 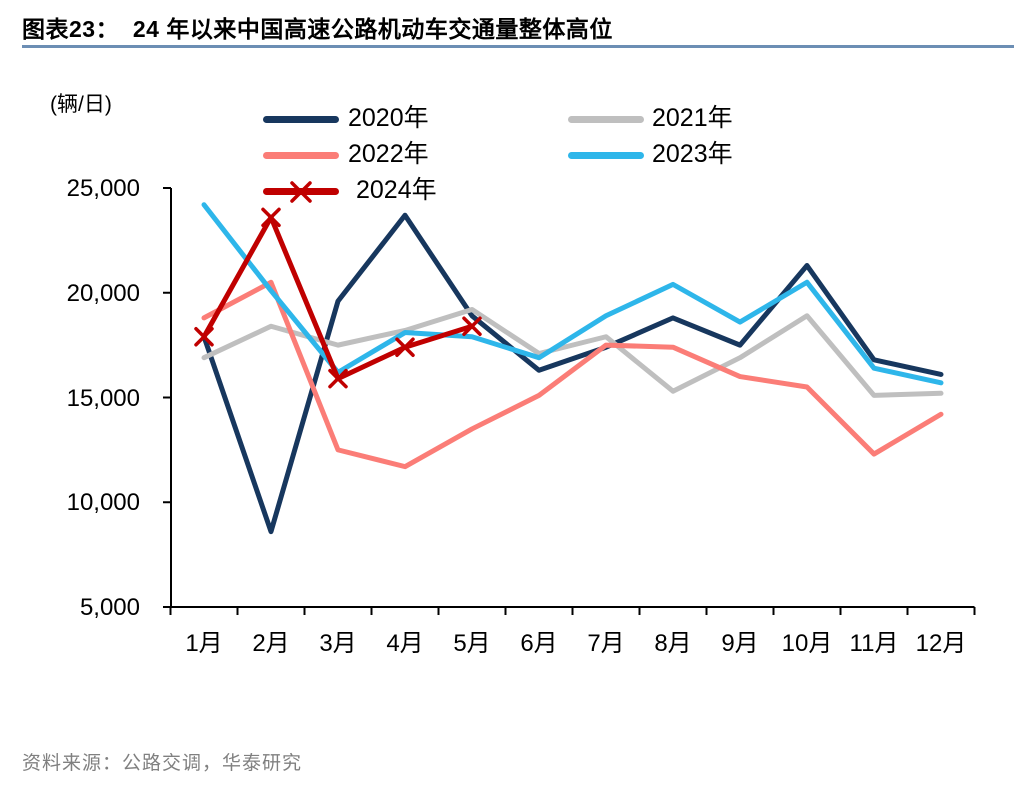 What do you see at coordinates (338, 643) in the screenshot?
I see `x-tick-mar: 3月` at bounding box center [338, 643].